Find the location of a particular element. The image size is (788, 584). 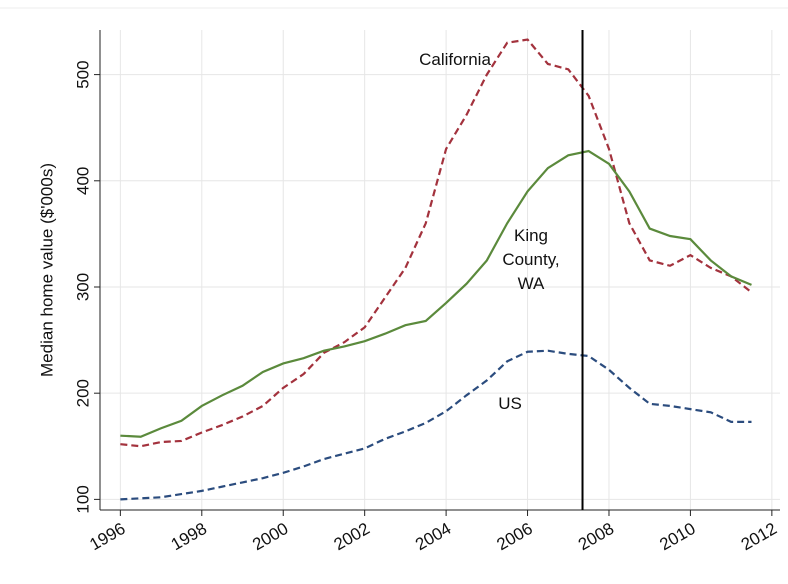

x-tick-label: 2008 is located at coordinates (596, 536).